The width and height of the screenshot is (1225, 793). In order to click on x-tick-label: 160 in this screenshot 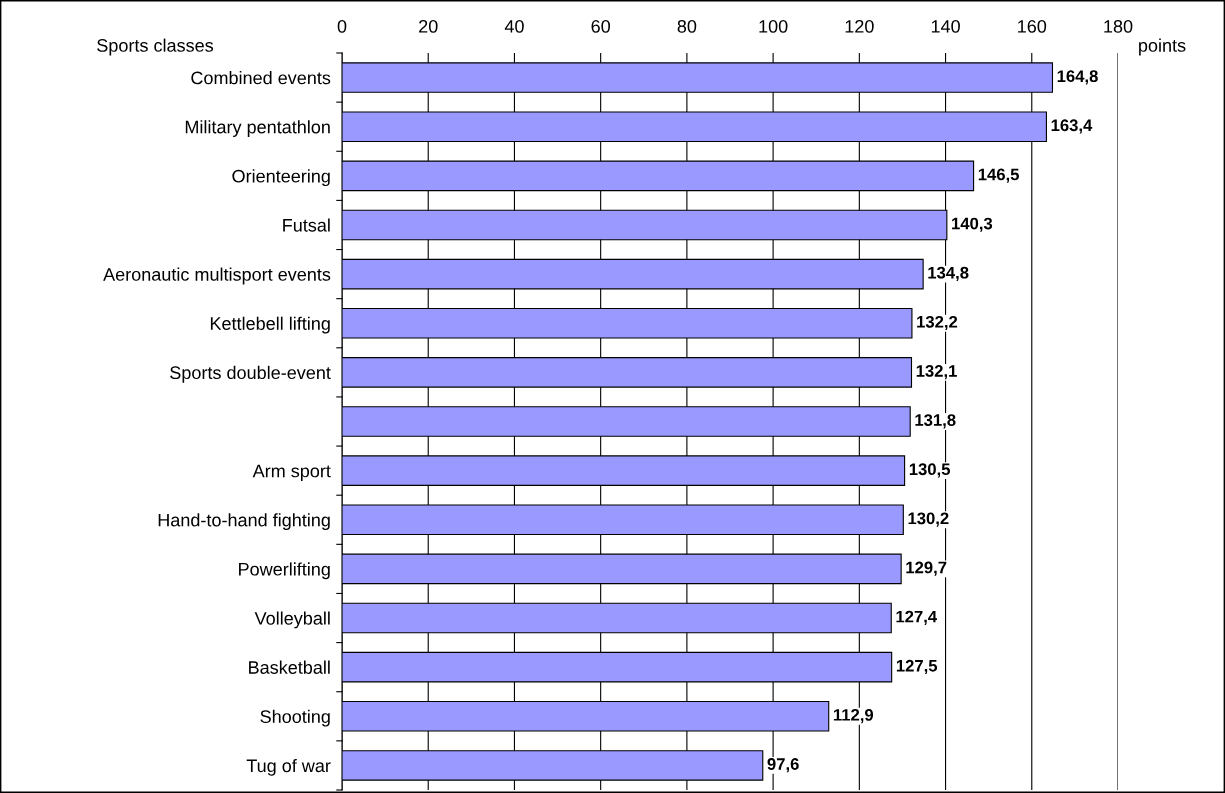, I will do `click(1032, 26)`.